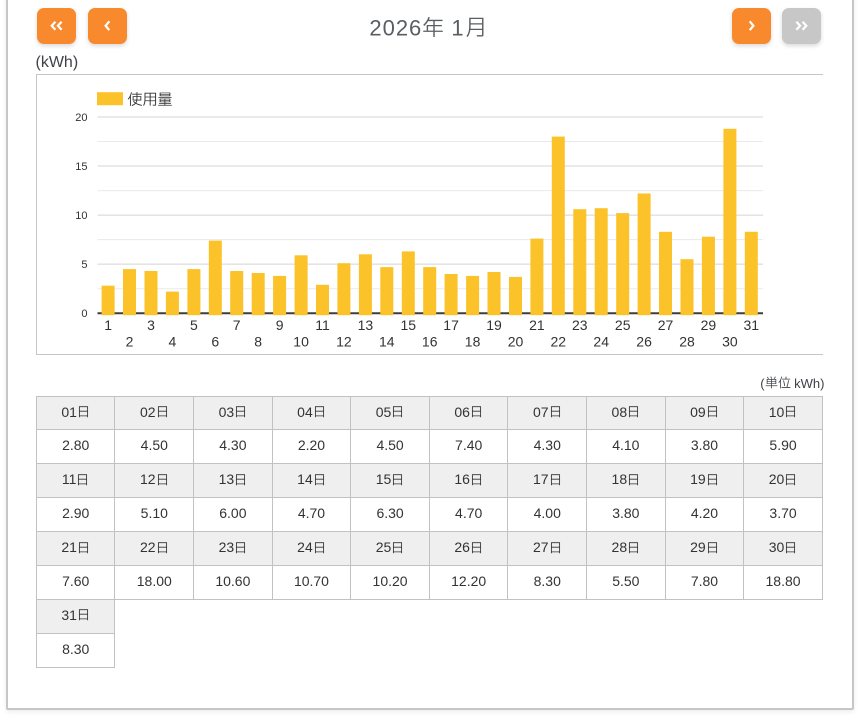 This screenshot has height=721, width=859. What do you see at coordinates (84, 314) in the screenshot?
I see `svg-text: 0` at bounding box center [84, 314].